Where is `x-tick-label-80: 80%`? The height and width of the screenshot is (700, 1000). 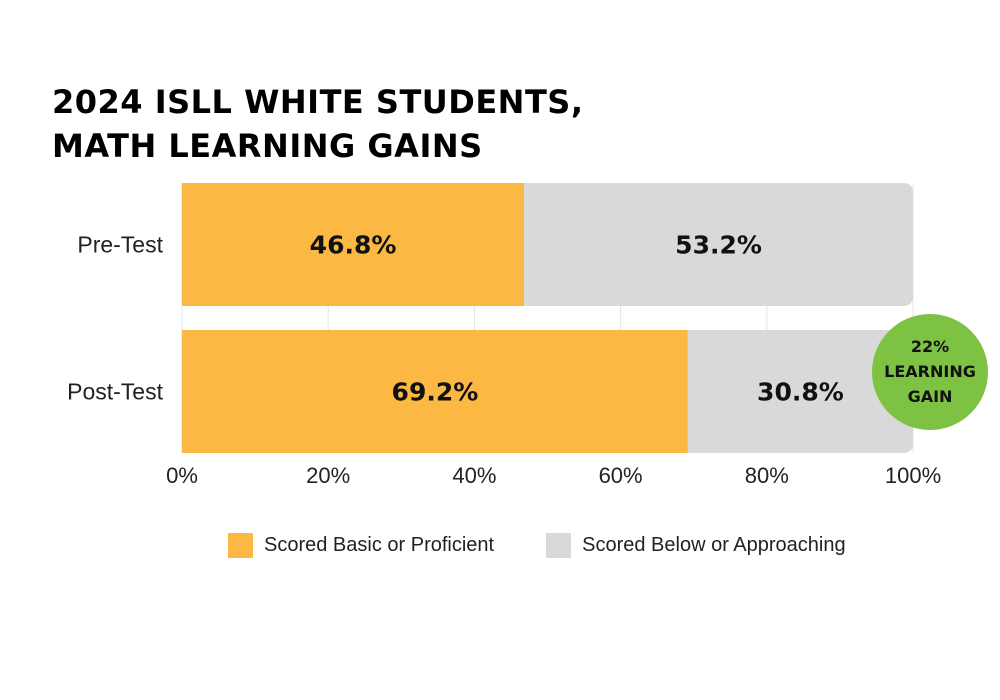 x-tick-label-80: 80% is located at coordinates (767, 475).